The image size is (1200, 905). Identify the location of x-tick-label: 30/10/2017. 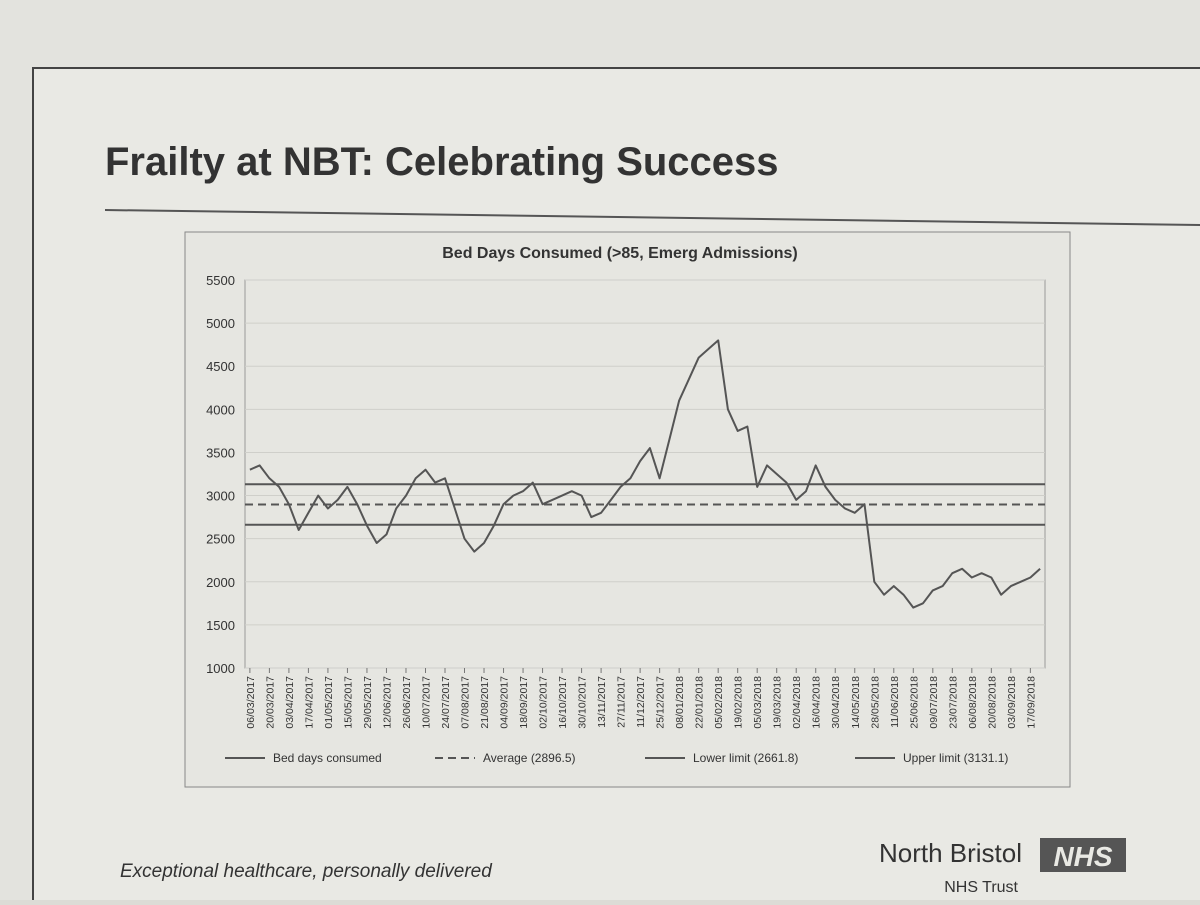
(583, 702).